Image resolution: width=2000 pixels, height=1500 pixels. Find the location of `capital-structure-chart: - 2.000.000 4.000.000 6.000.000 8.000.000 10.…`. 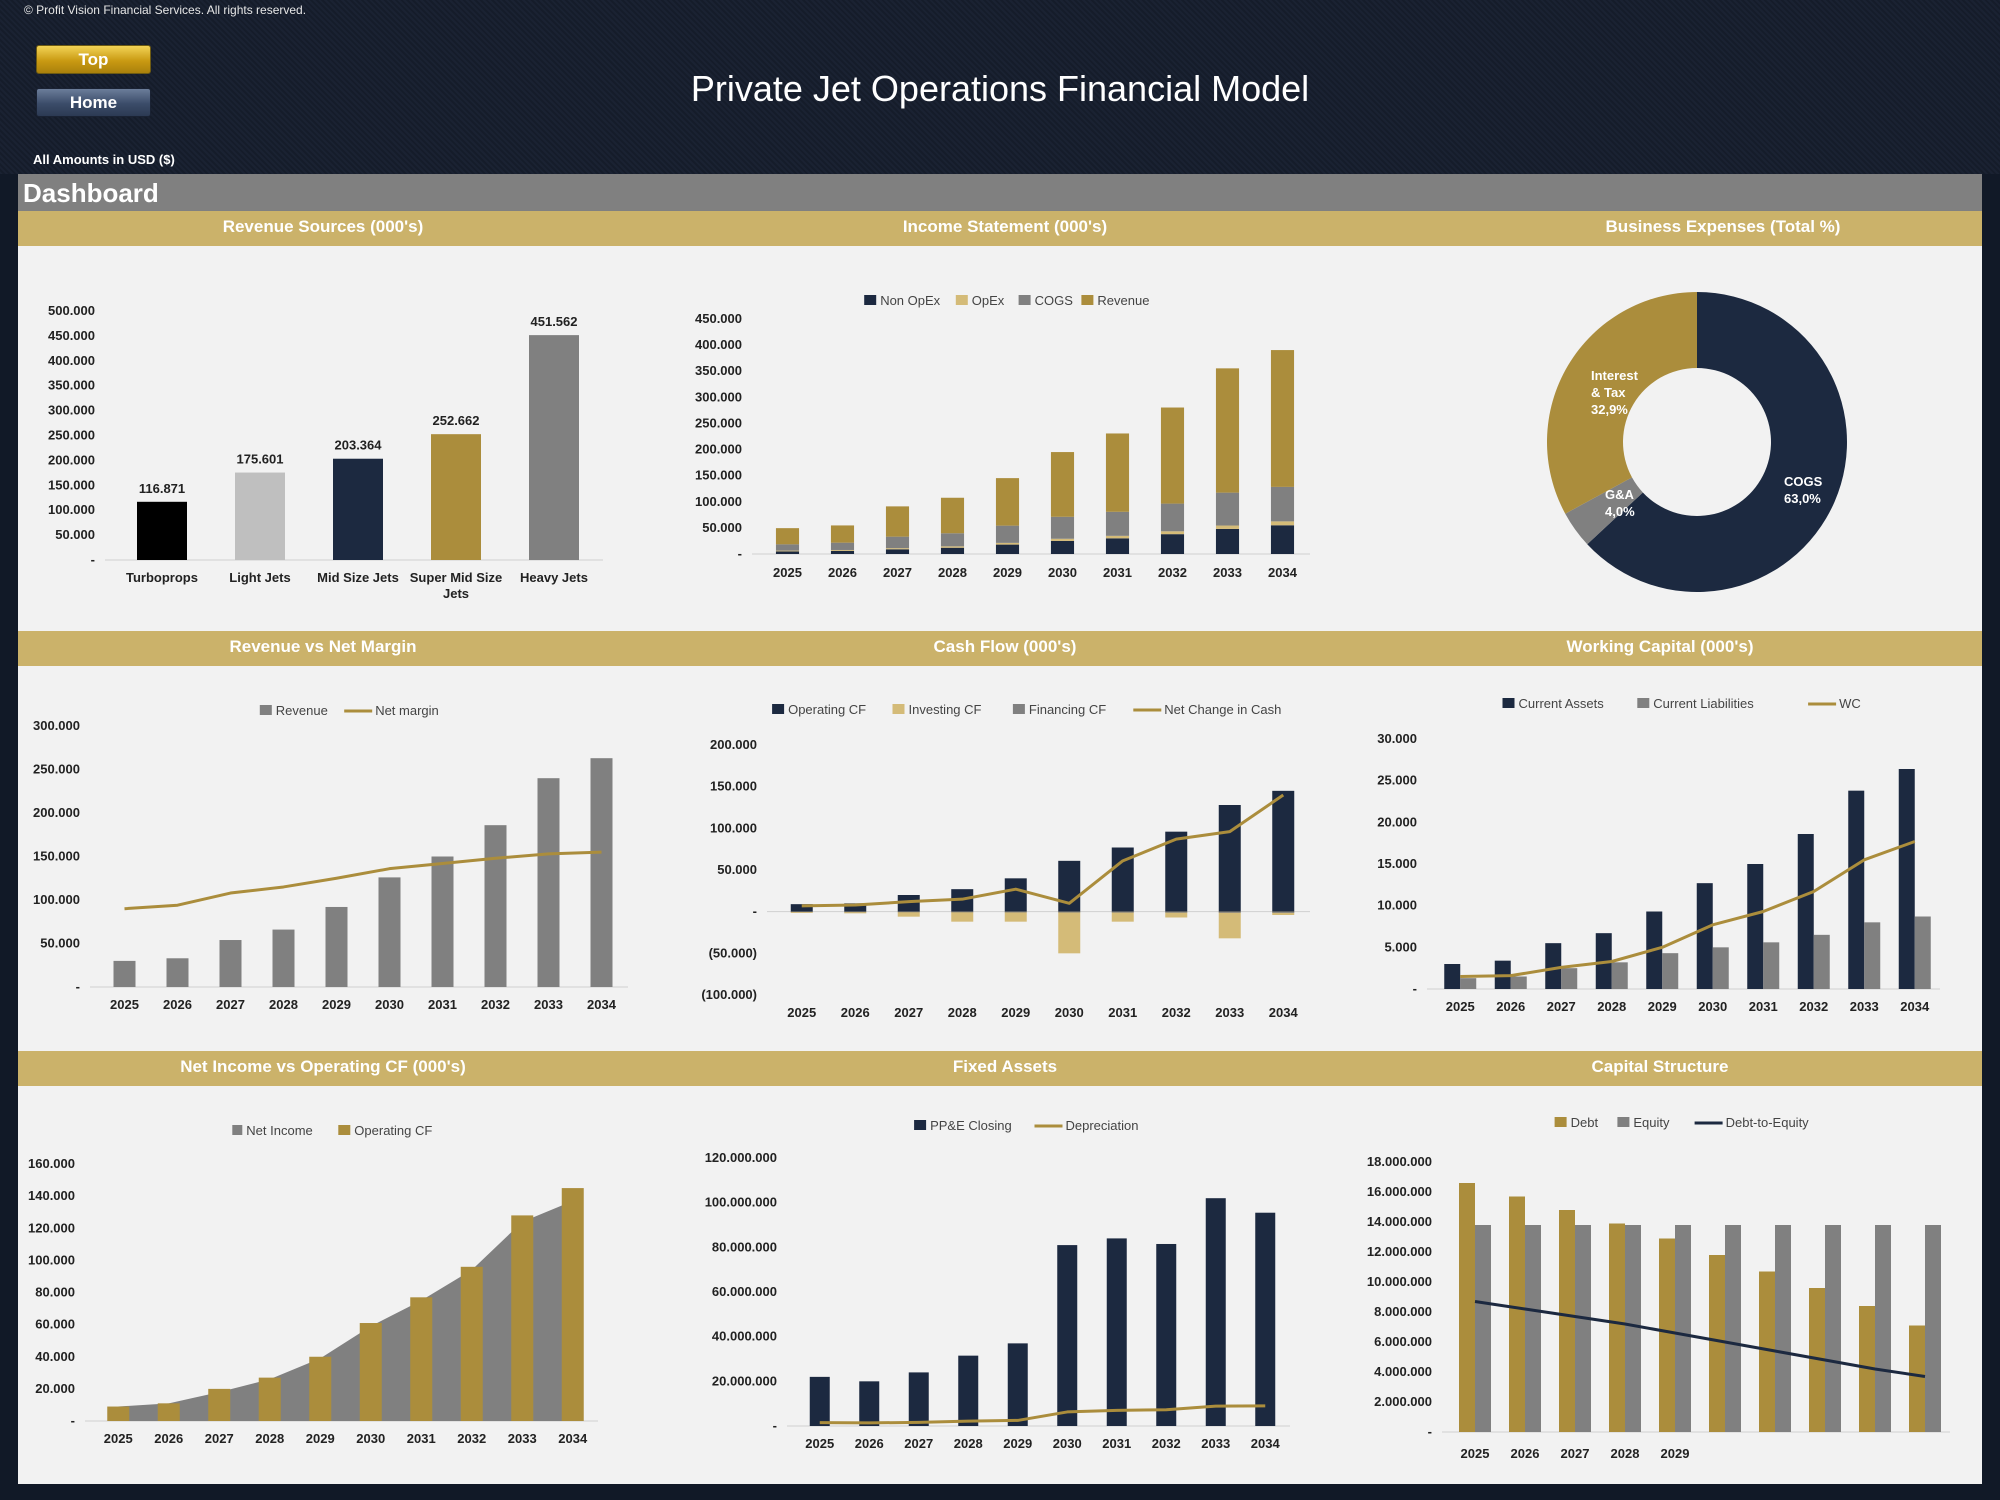

capital-structure-chart: - 2.000.000 4.000.000 6.000.000 8.000.000 10.… is located at coordinates (1660, 1286).